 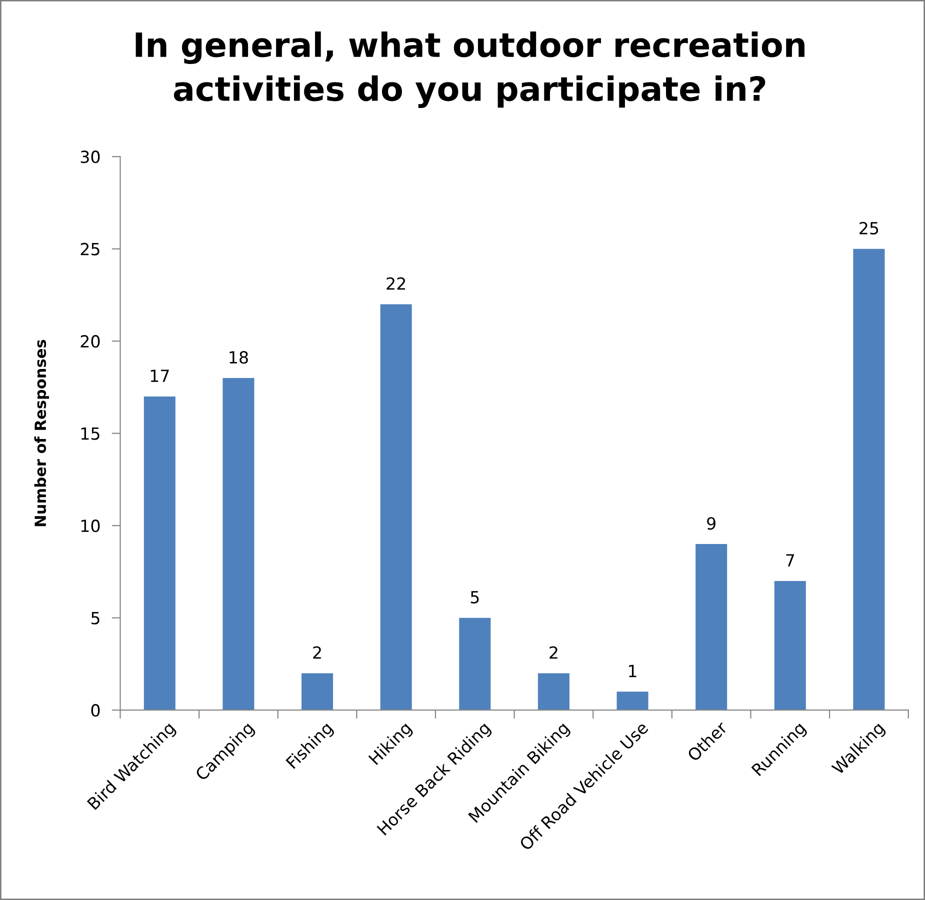 I want to click on data-label: 25, so click(x=869, y=228).